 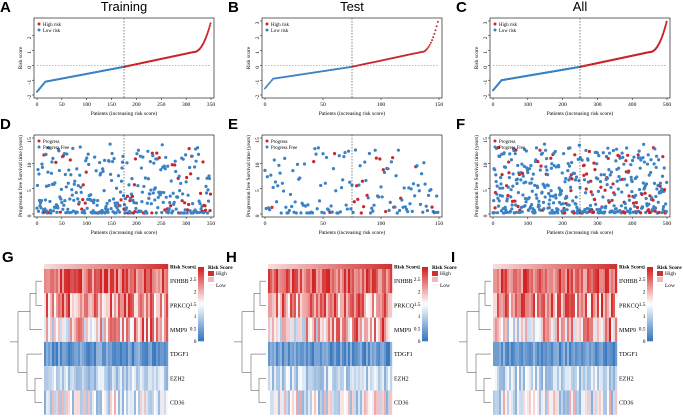 I want to click on high-risk-point, so click(x=208, y=30).